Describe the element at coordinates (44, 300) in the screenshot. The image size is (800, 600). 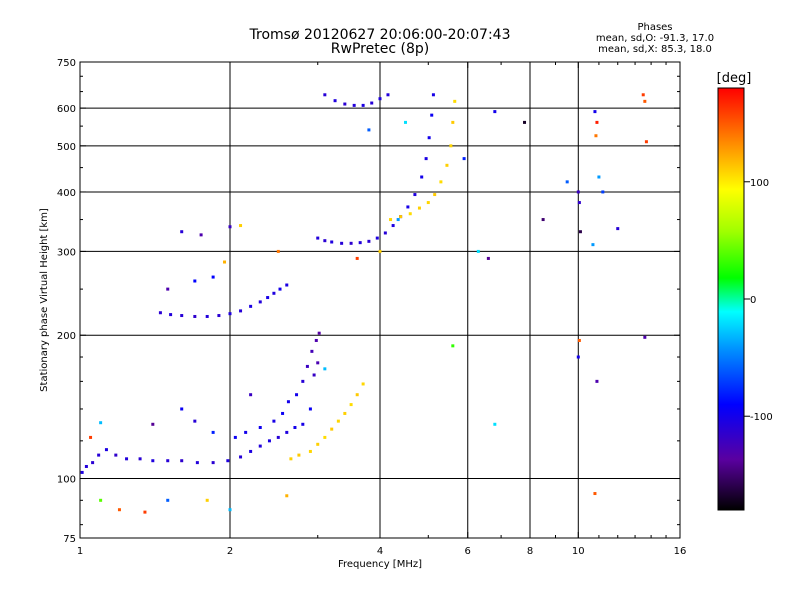
I see `y-axis-label: Stationary phase Virtual Height [km]` at that location.